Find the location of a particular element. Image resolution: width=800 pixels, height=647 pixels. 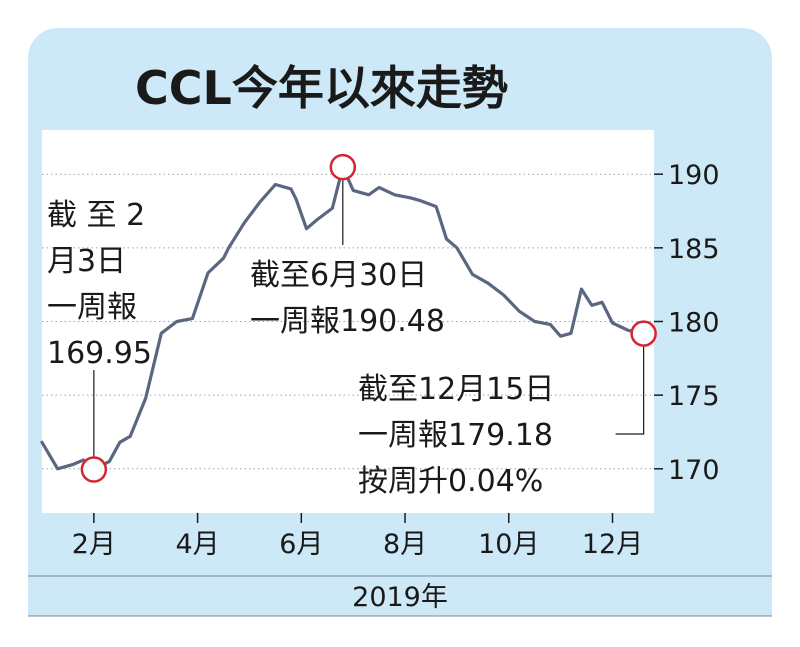

annotation-text: 一周報190.48 is located at coordinates (347, 321).